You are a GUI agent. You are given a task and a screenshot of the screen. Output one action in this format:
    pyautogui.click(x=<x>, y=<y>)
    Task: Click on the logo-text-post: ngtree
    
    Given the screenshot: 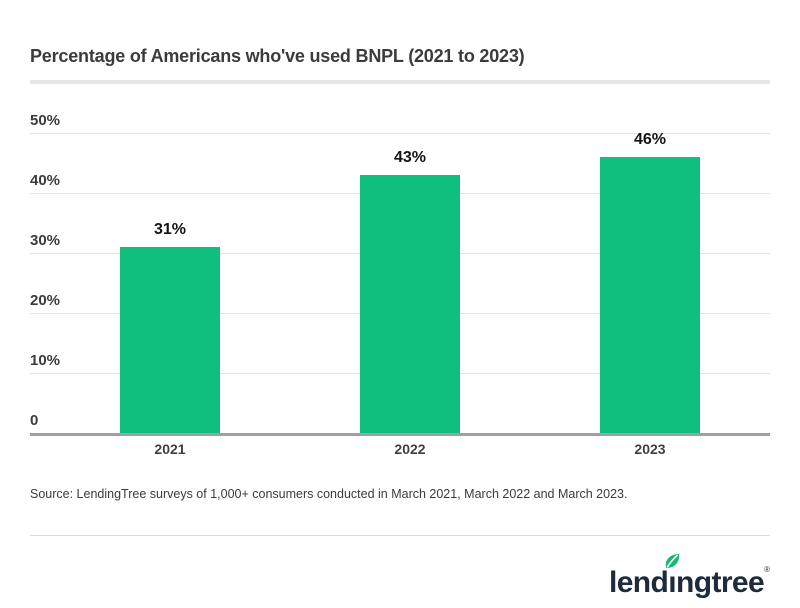 What is the action you would take?
    pyautogui.click(x=720, y=582)
    